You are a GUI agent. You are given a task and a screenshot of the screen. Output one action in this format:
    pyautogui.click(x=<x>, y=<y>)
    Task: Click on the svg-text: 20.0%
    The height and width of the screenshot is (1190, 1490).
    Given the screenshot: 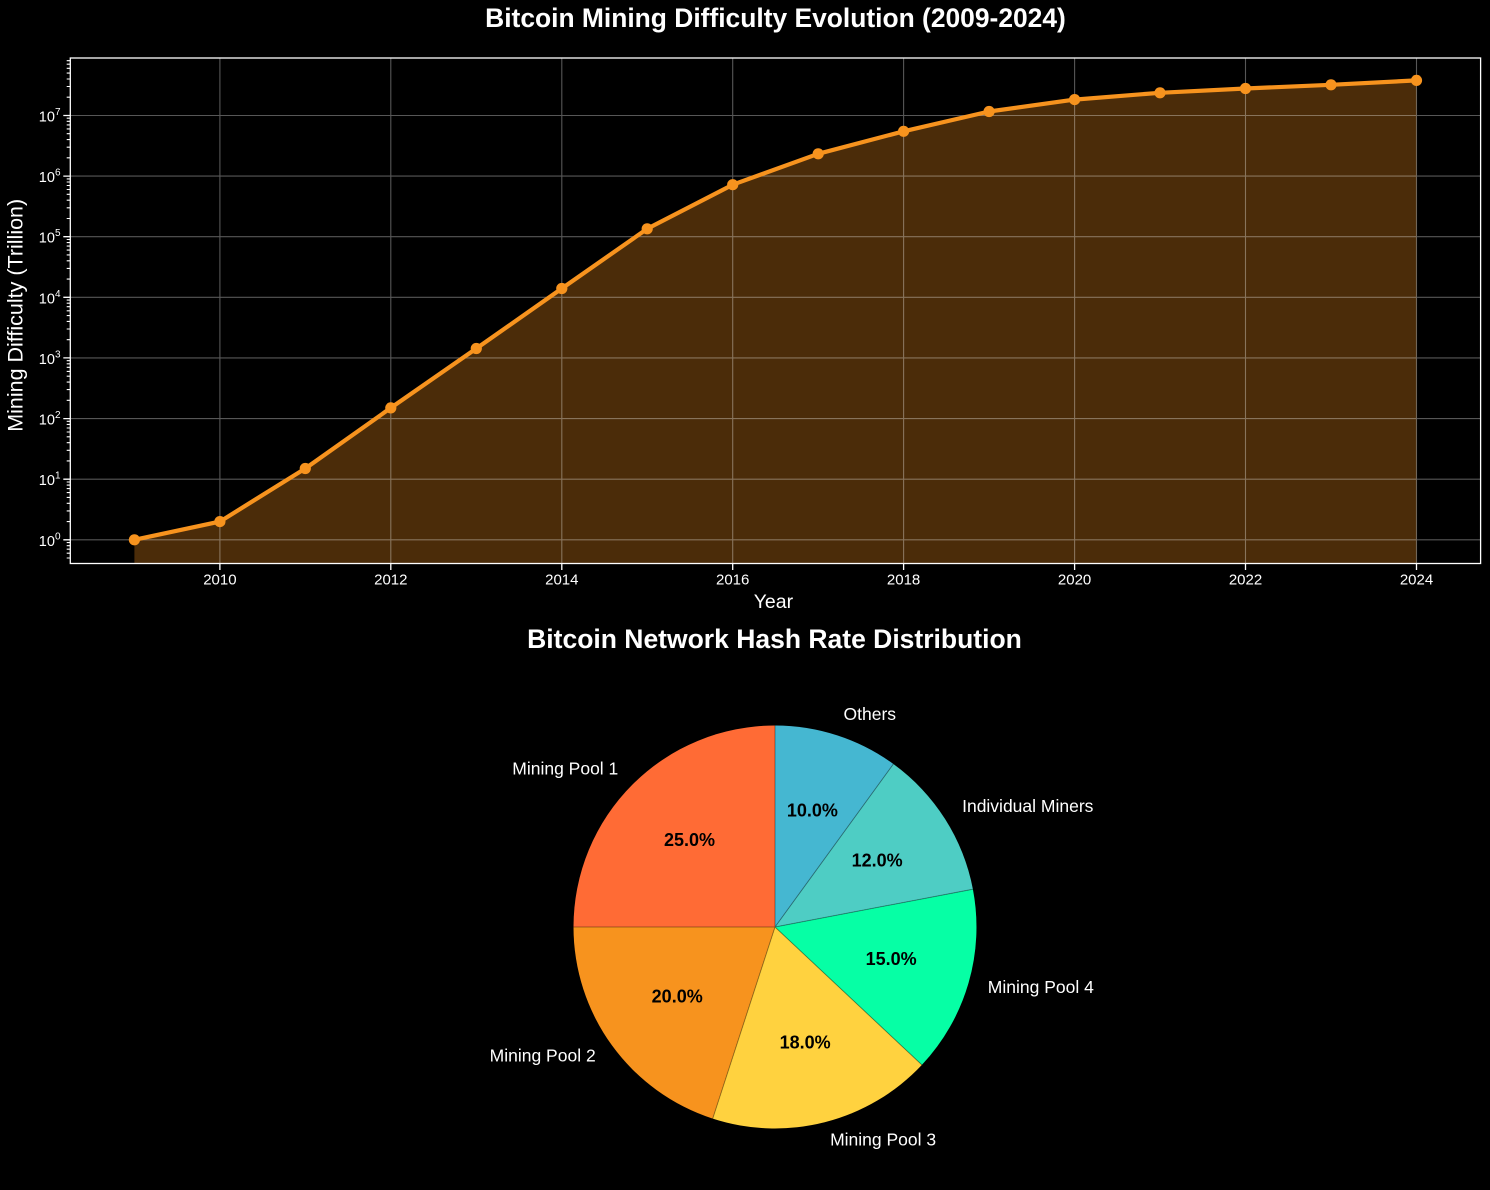 What is the action you would take?
    pyautogui.click(x=677, y=997)
    